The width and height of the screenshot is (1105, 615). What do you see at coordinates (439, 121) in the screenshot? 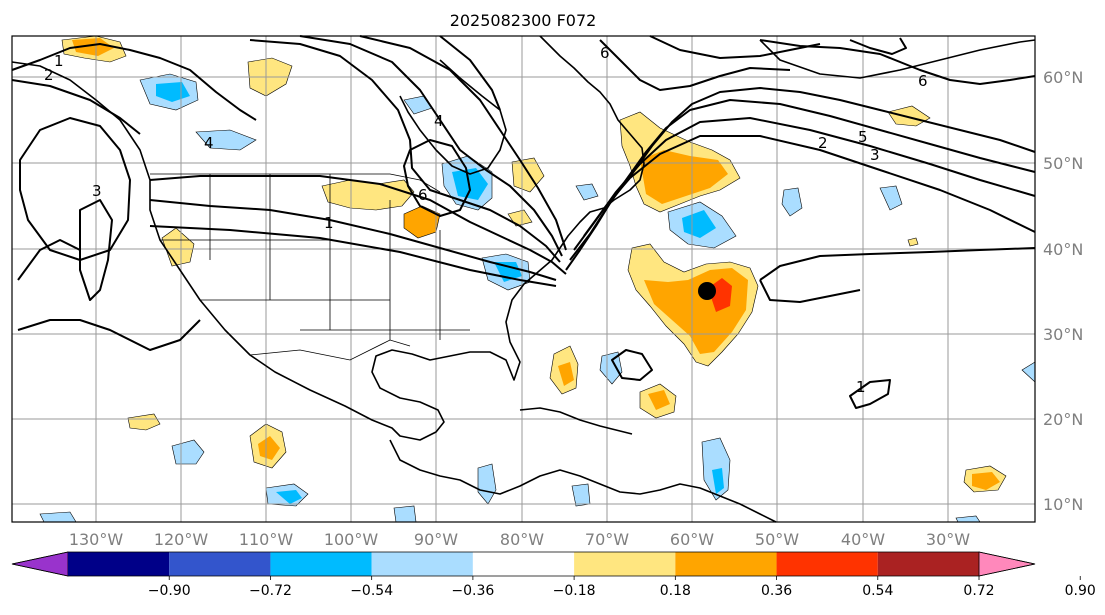
I see `contour-label: 4` at bounding box center [439, 121].